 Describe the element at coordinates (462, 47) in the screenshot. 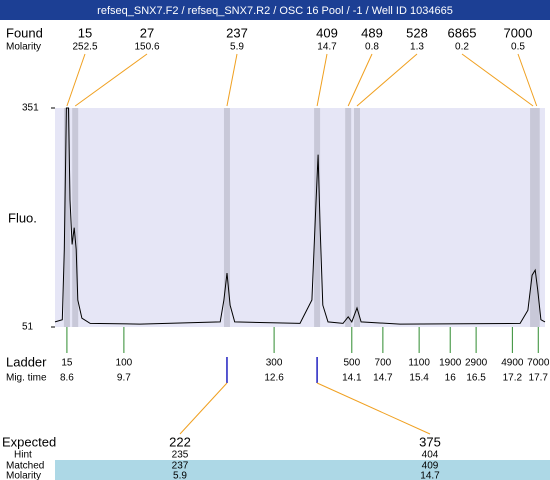

I see `found-molarity: 0.2` at that location.